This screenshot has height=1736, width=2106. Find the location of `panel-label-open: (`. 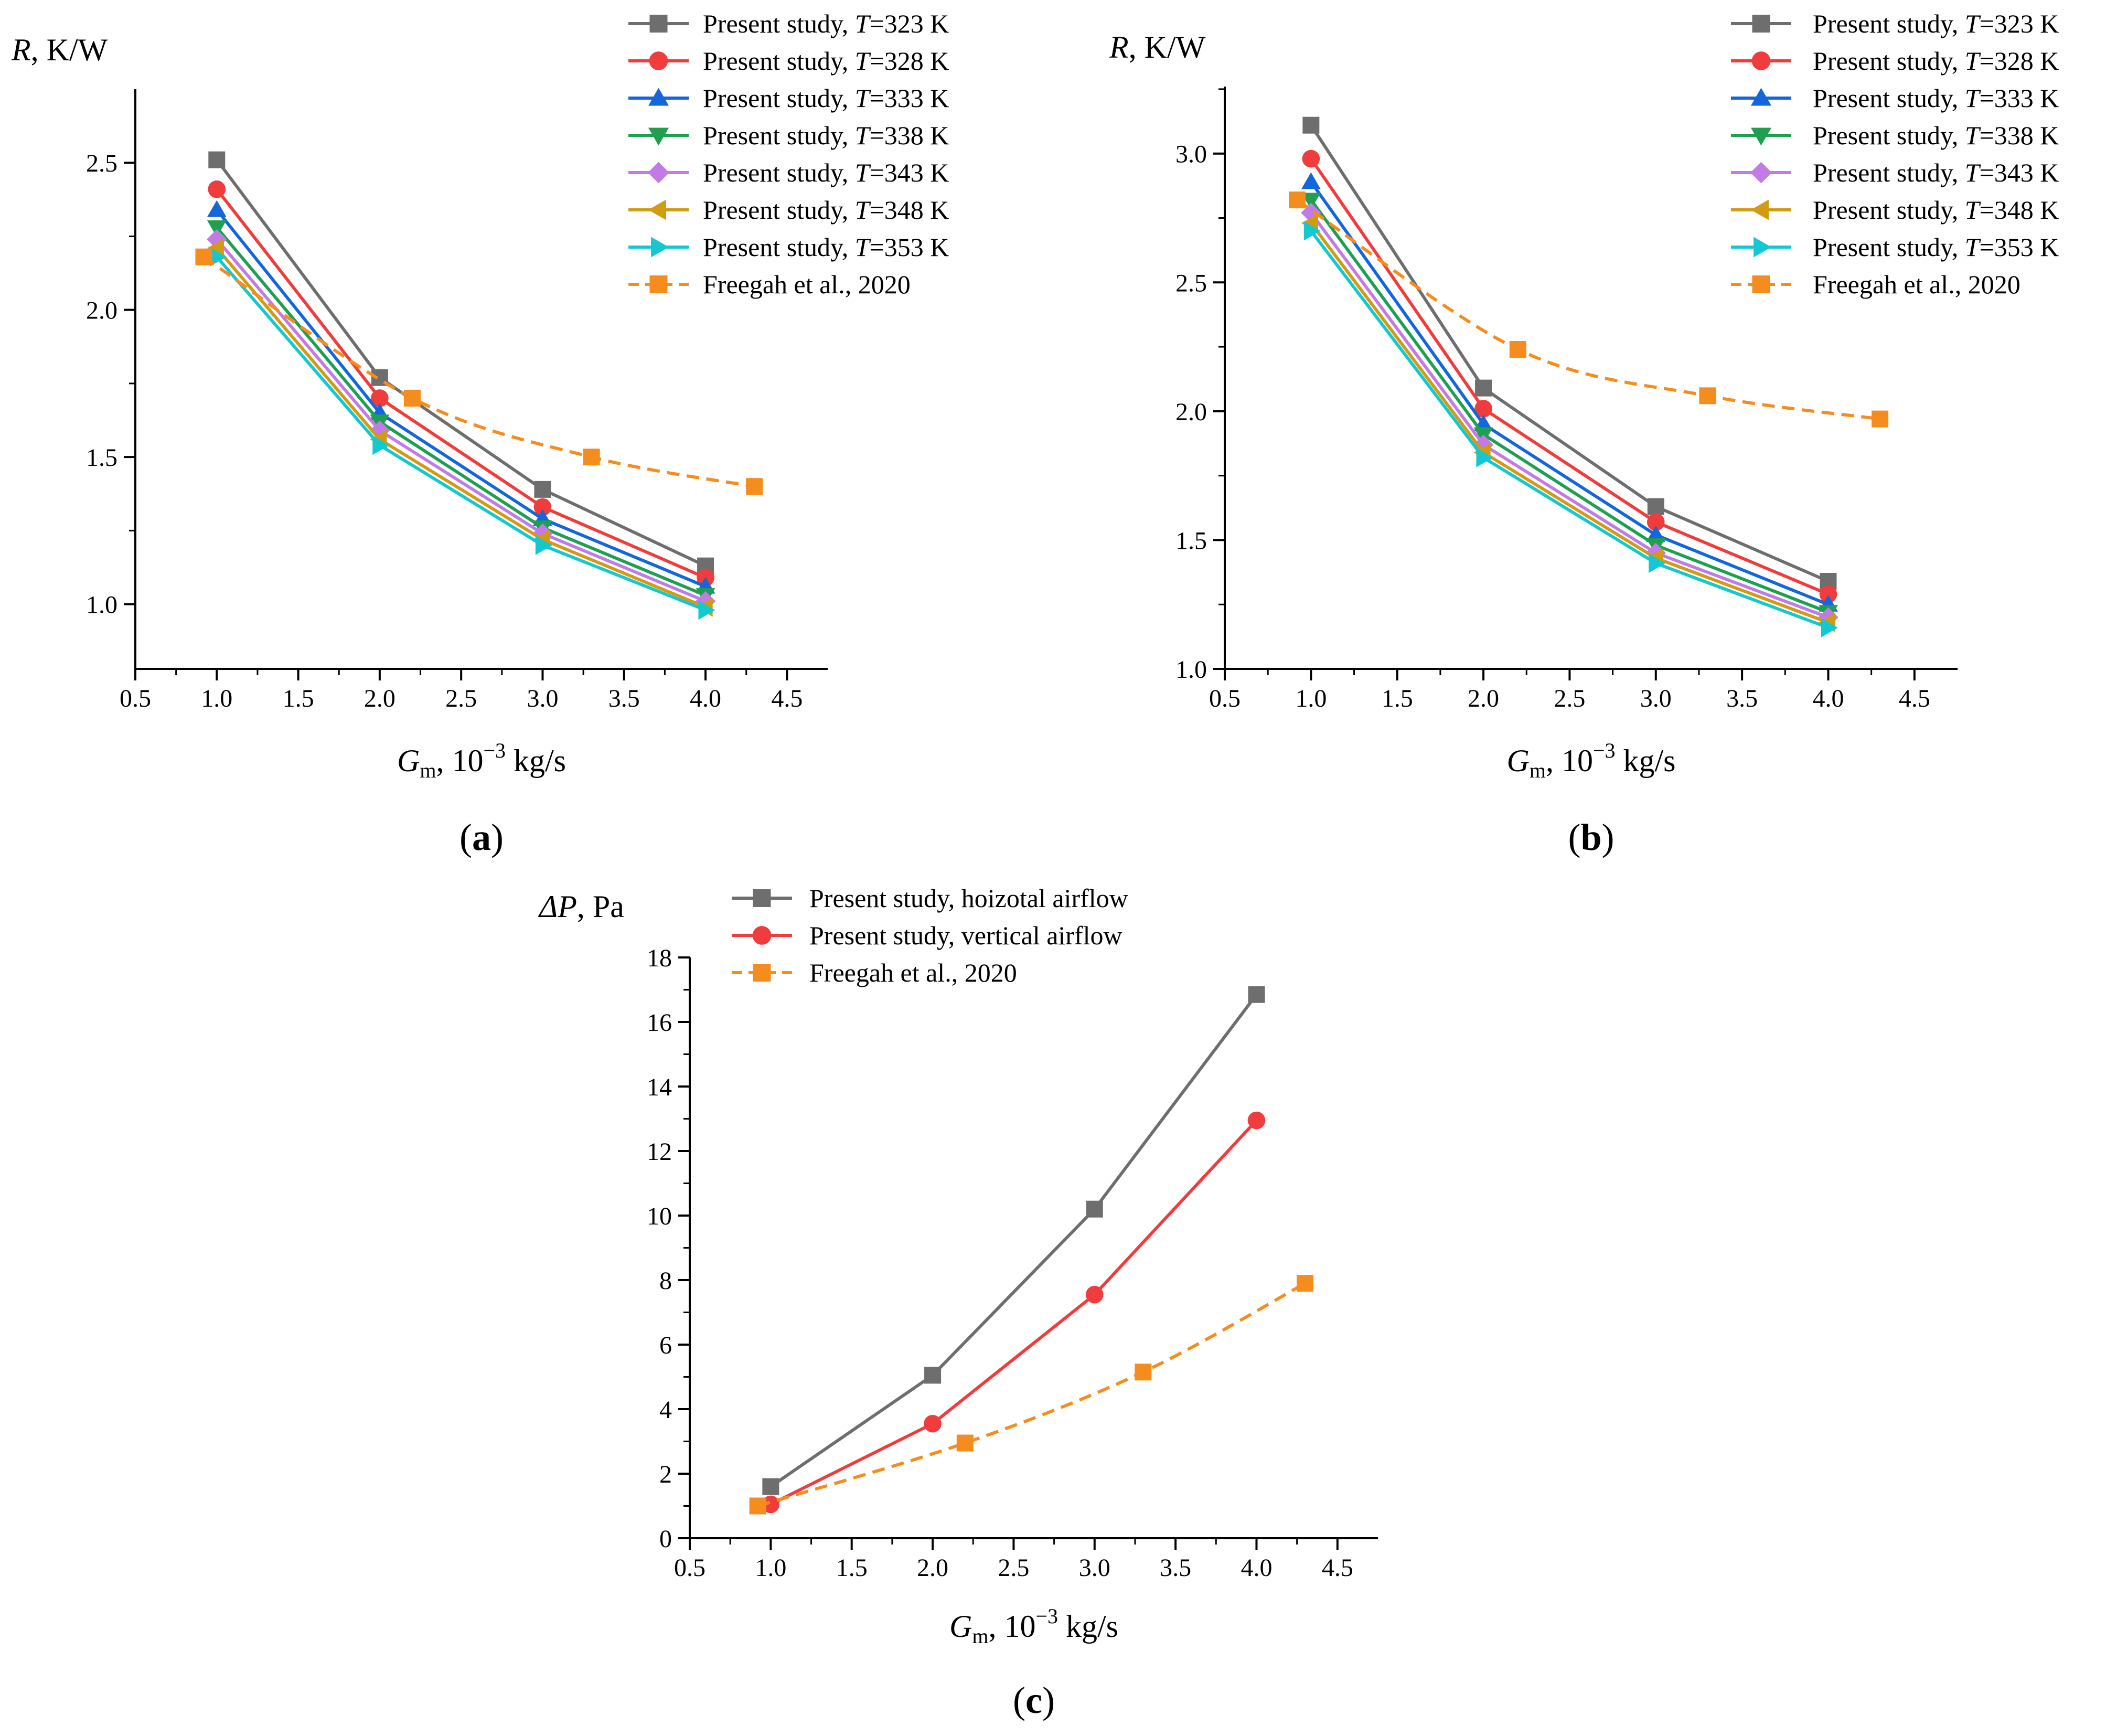

panel-label-open: ( is located at coordinates (465, 837).